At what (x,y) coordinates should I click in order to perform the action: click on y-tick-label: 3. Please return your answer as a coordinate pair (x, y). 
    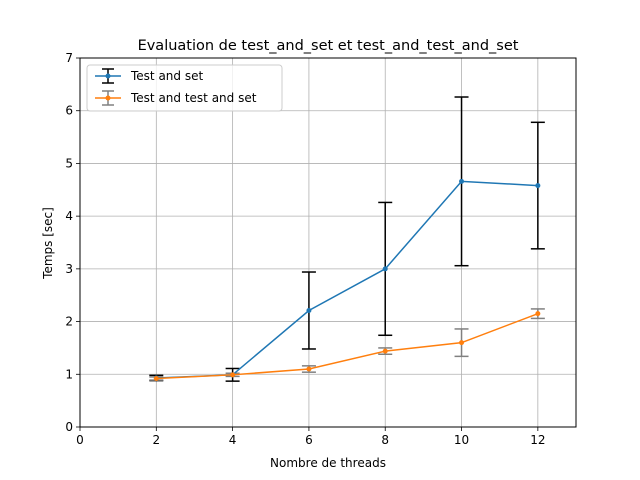
    Looking at the image, I should click on (69, 269).